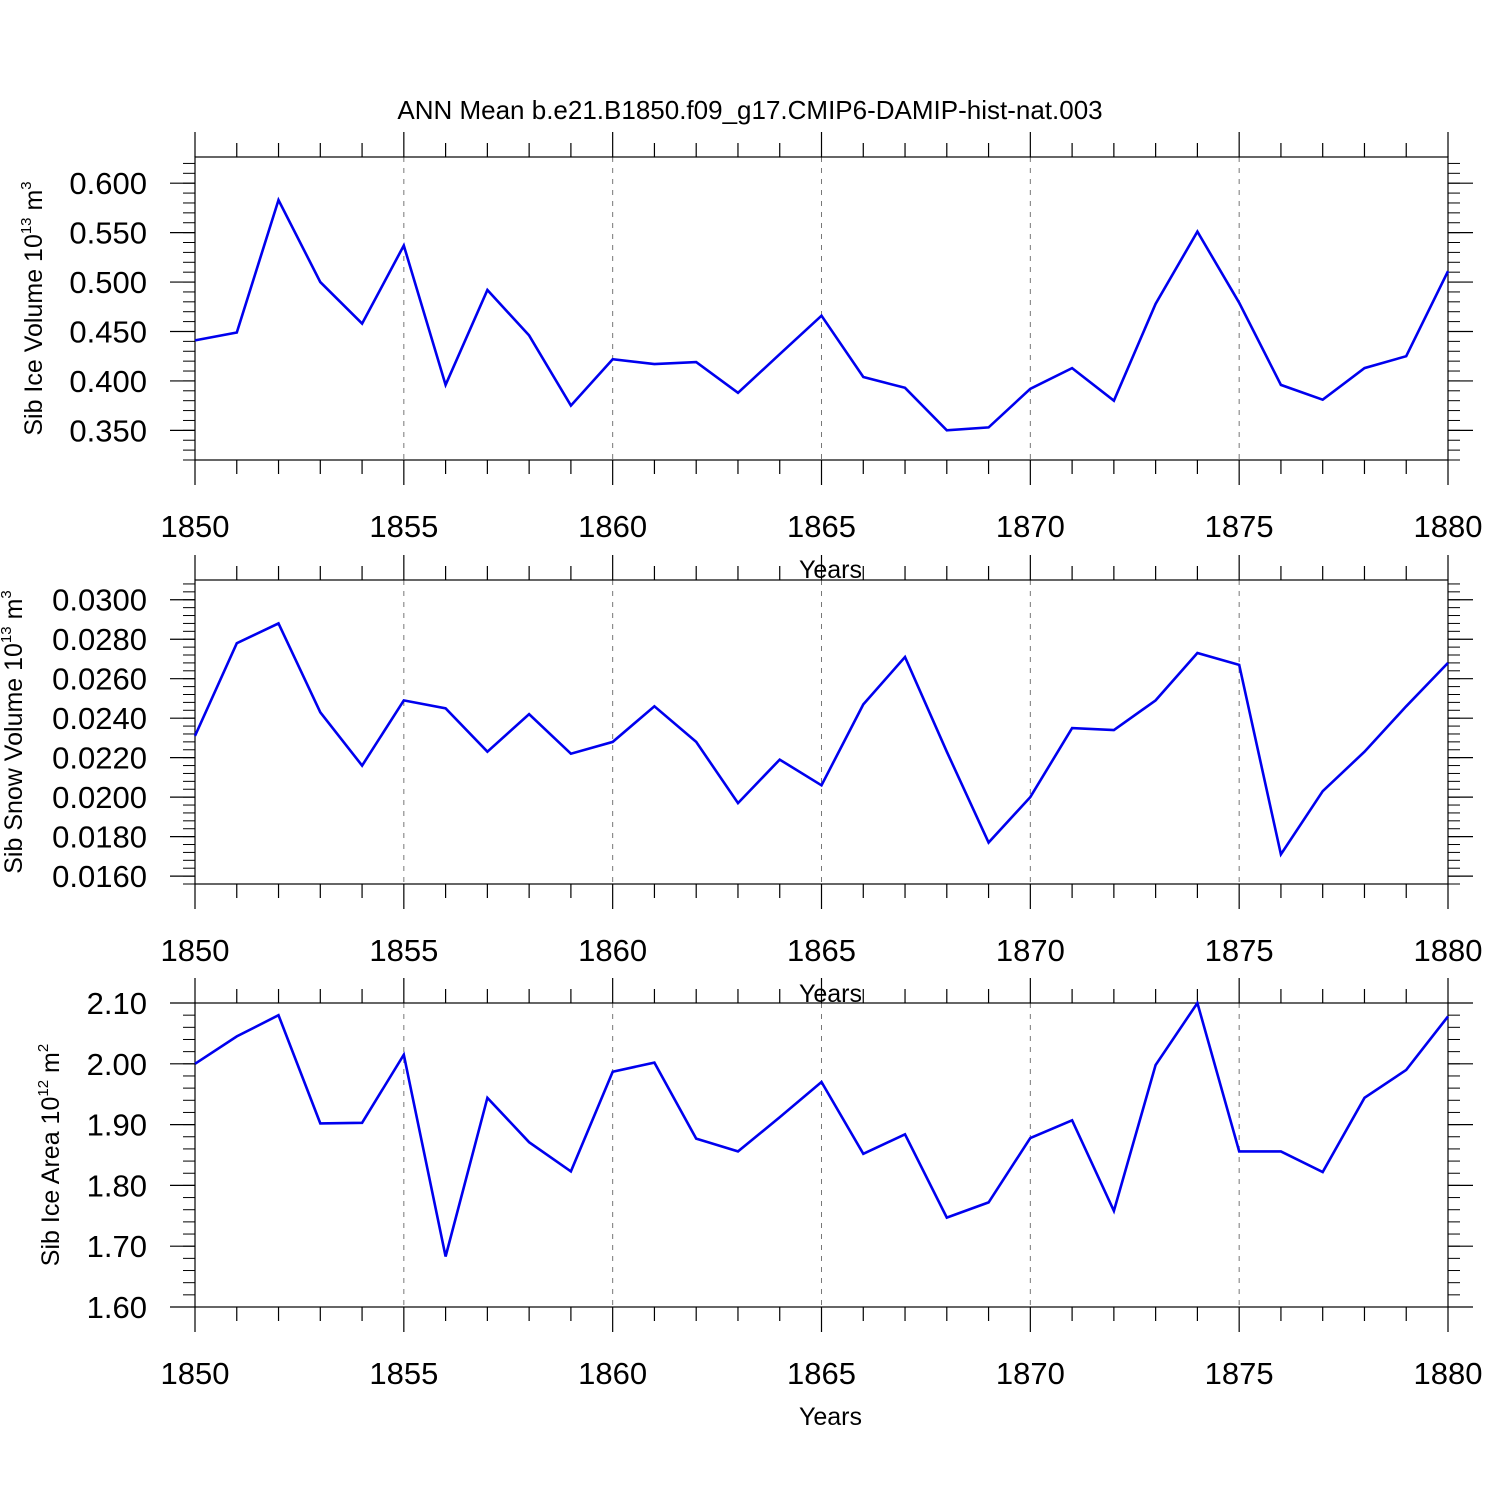  Describe the element at coordinates (108, 183) in the screenshot. I see `y-tick-label: 0.600` at that location.